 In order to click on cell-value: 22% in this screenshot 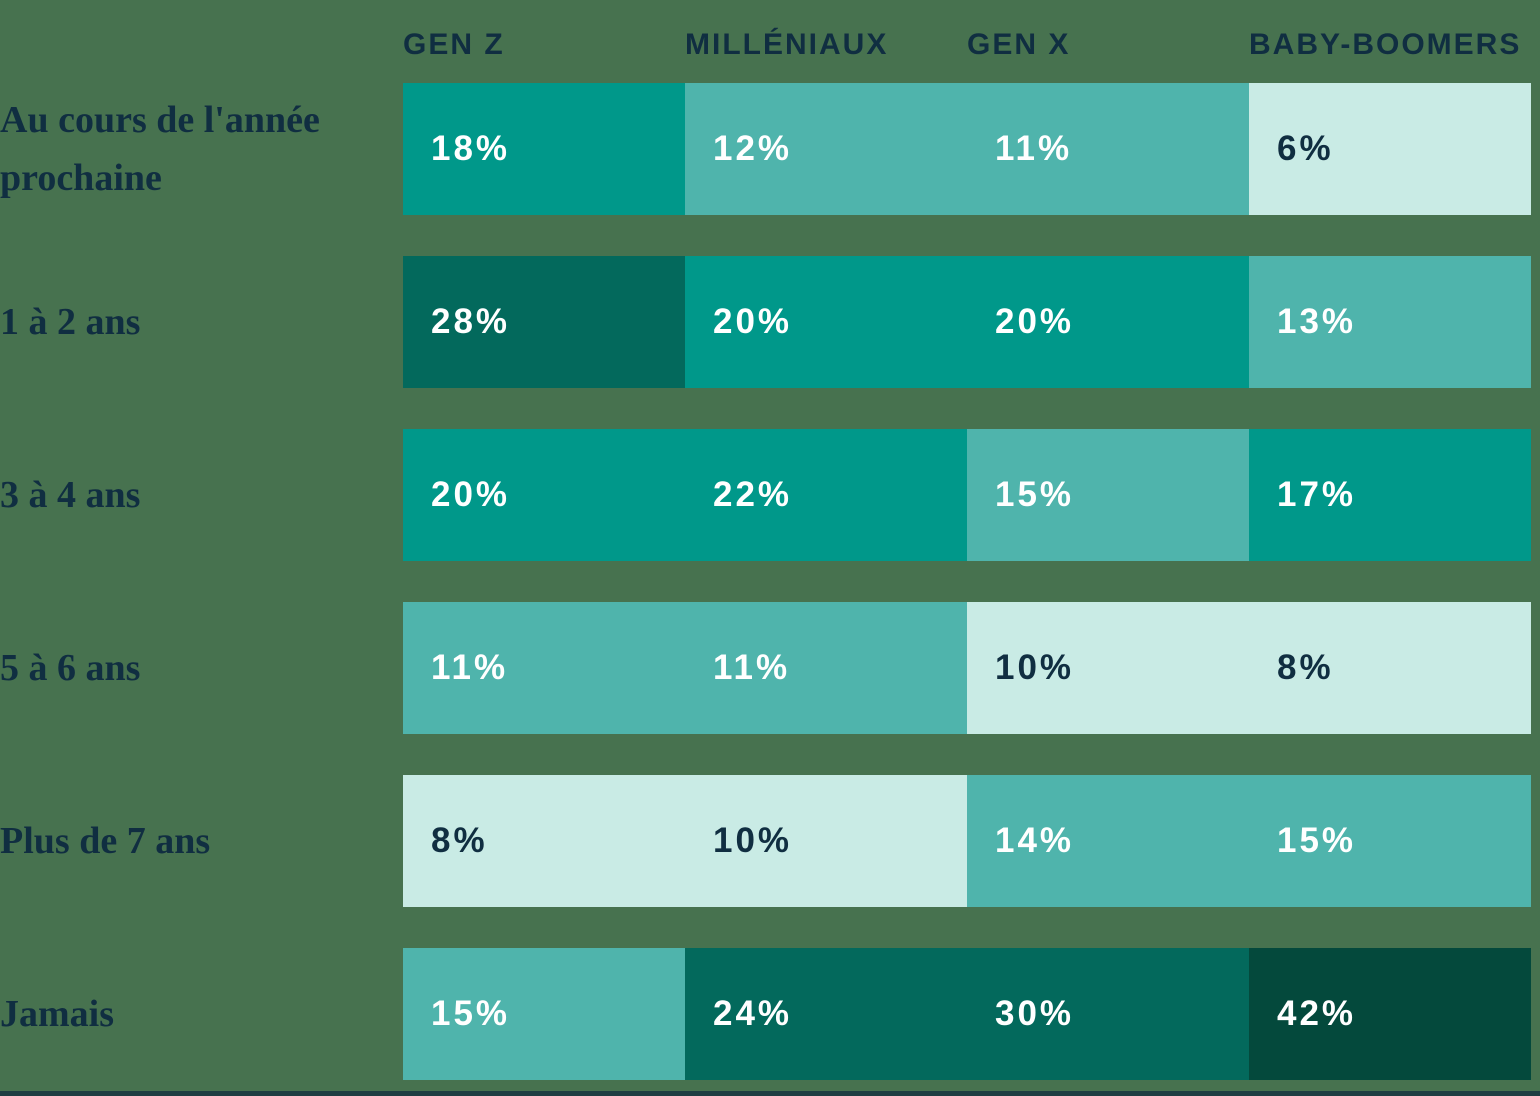, I will do `click(753, 494)`.